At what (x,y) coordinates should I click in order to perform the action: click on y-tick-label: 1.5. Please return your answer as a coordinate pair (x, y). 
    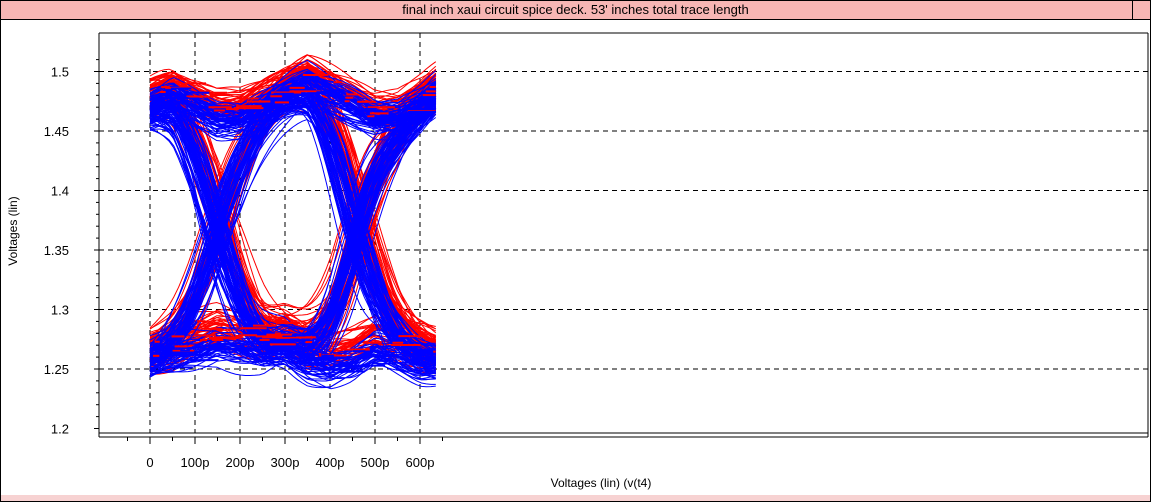
    Looking at the image, I should click on (60, 72).